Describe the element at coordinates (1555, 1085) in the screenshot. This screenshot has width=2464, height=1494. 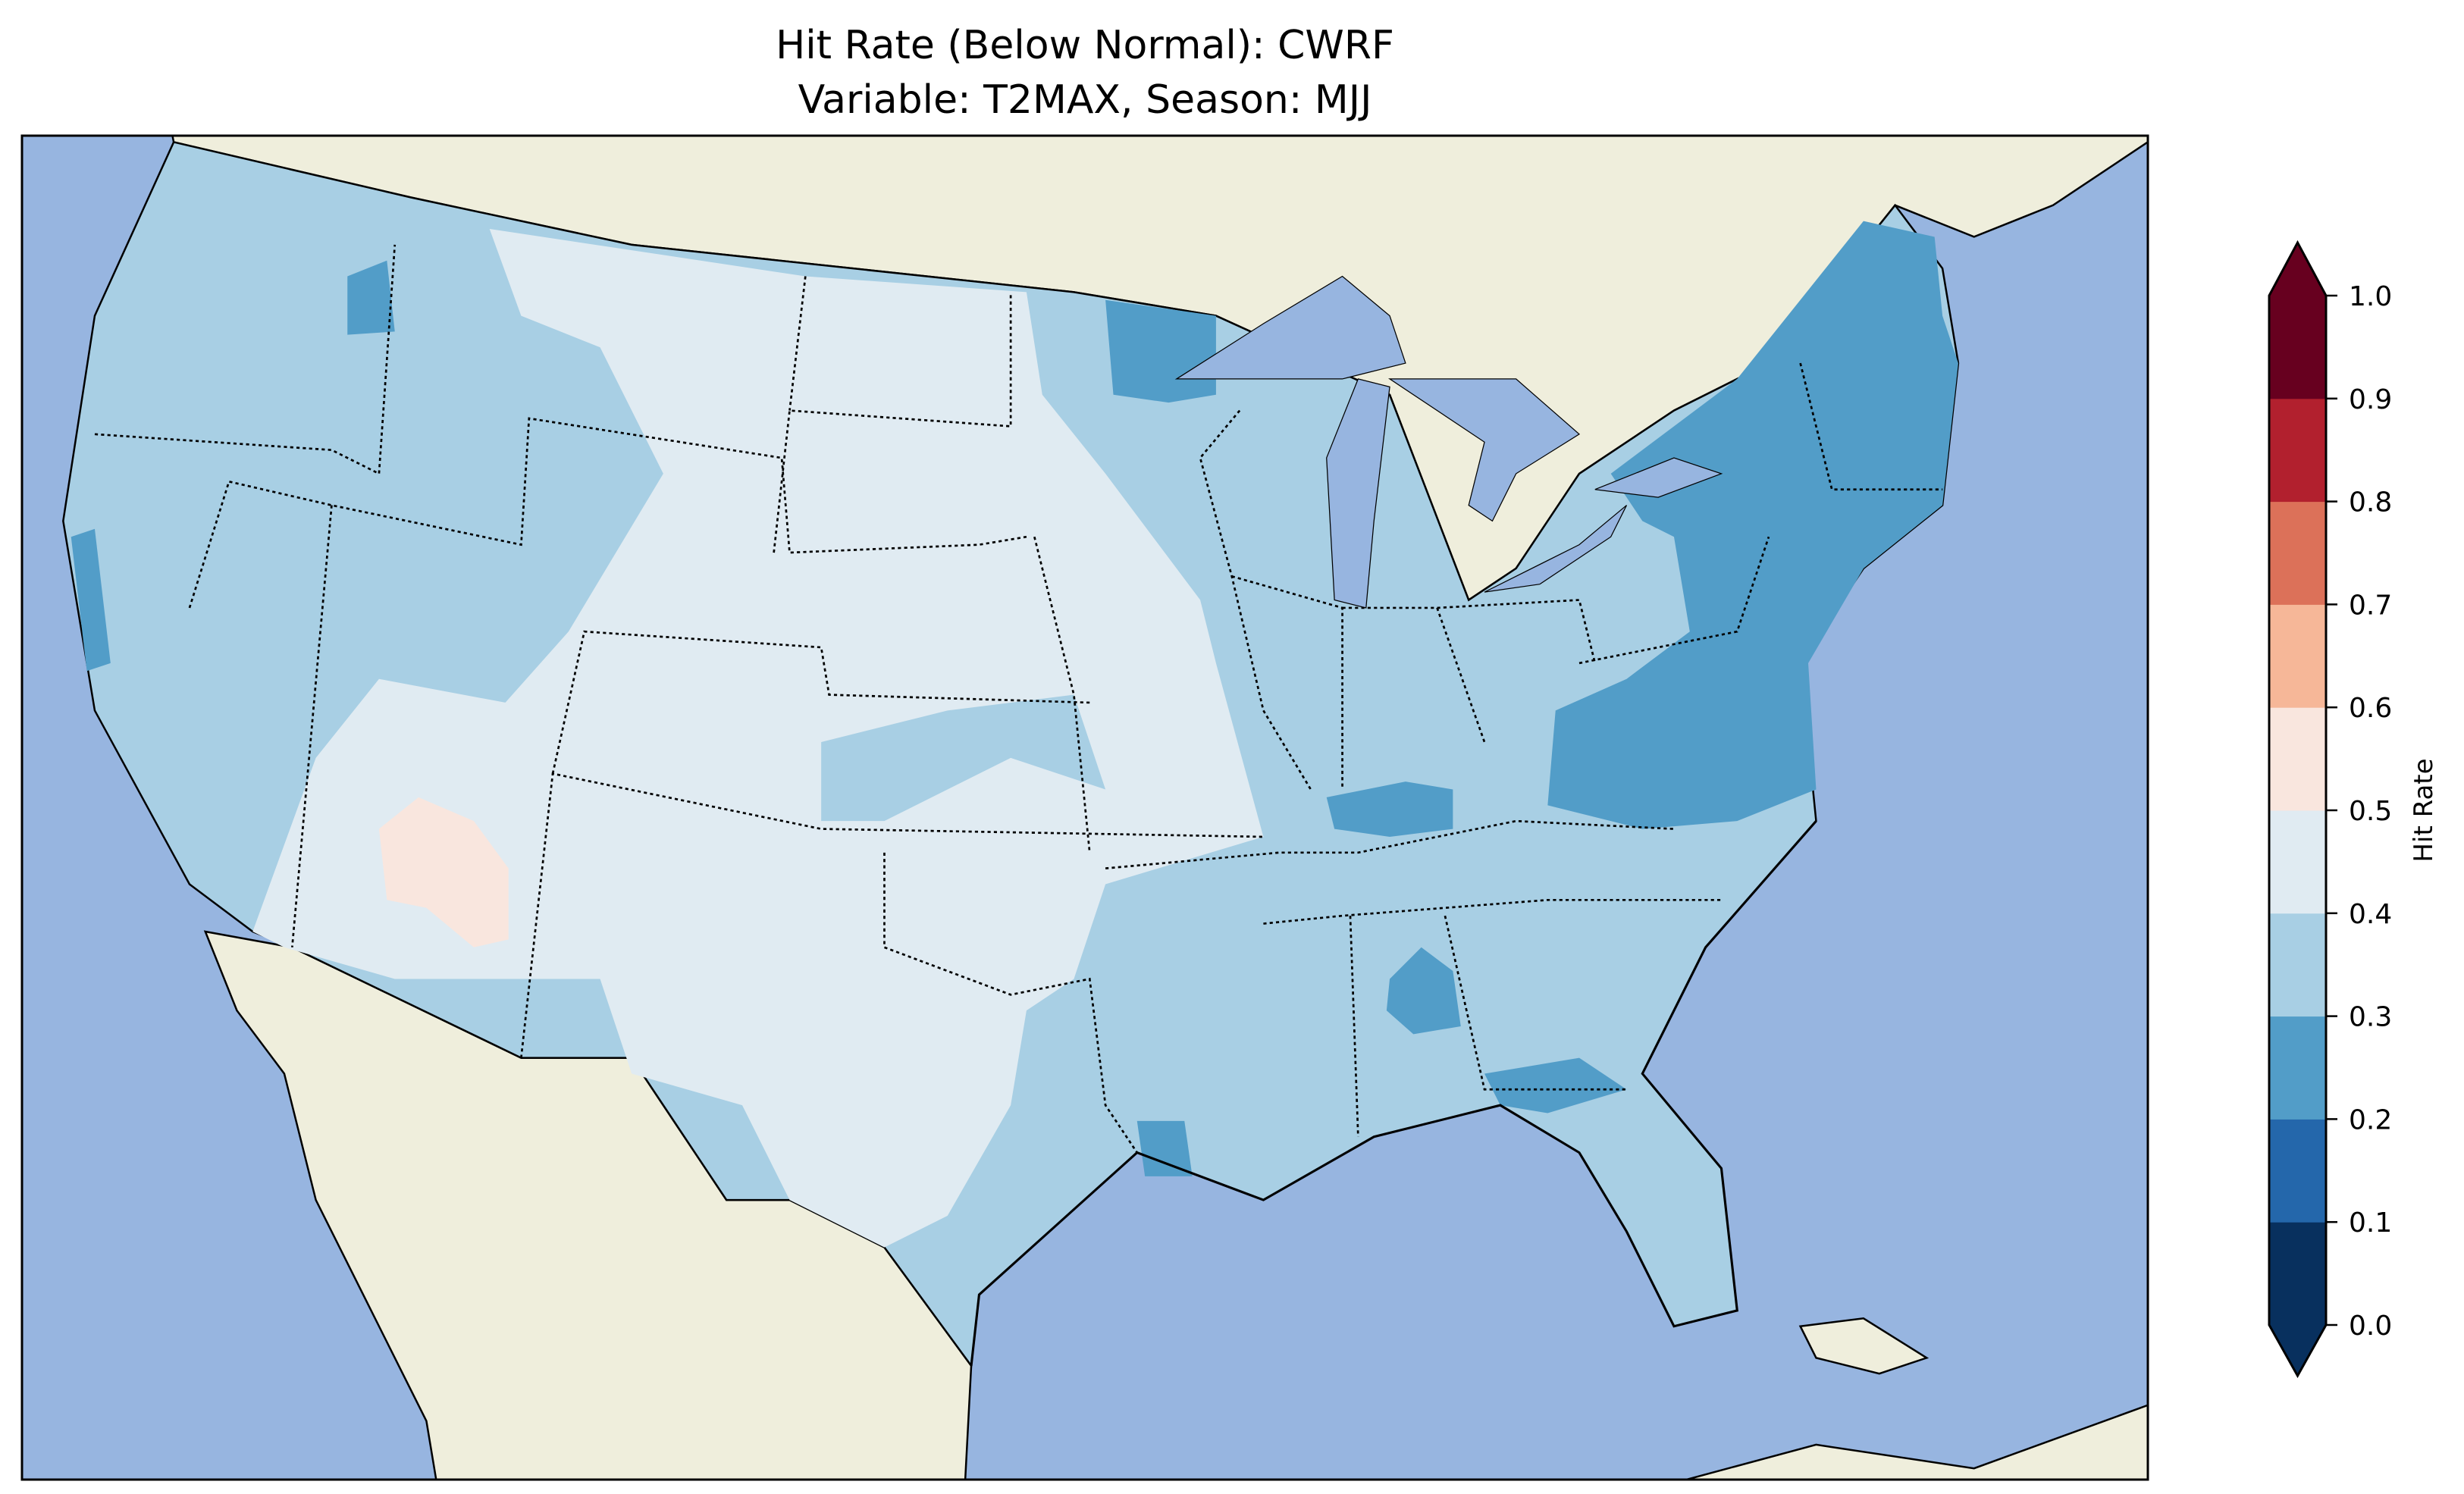
I see `region-hit-rate-0.2-0.3-georgia` at that location.